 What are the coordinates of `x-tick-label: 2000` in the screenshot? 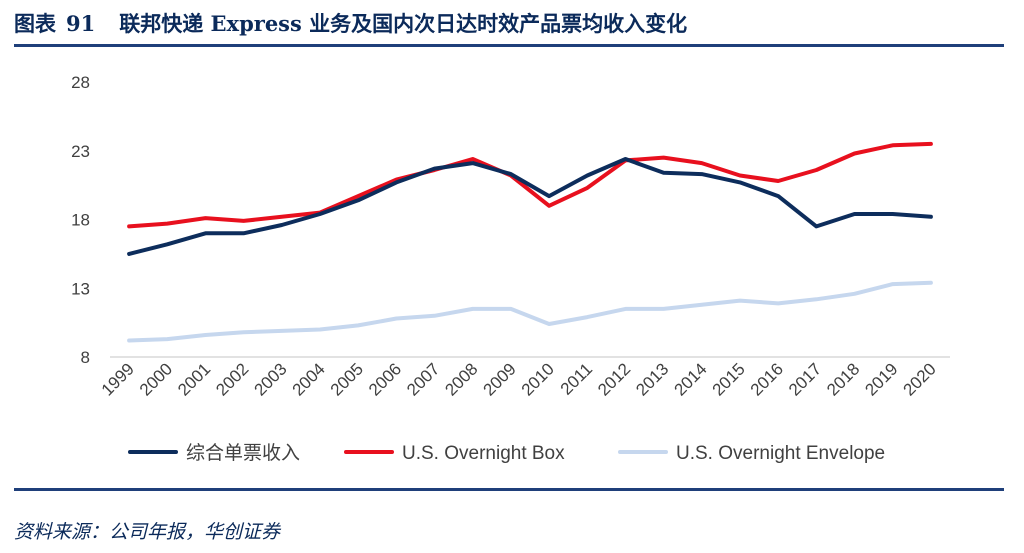 It's located at (156, 379).